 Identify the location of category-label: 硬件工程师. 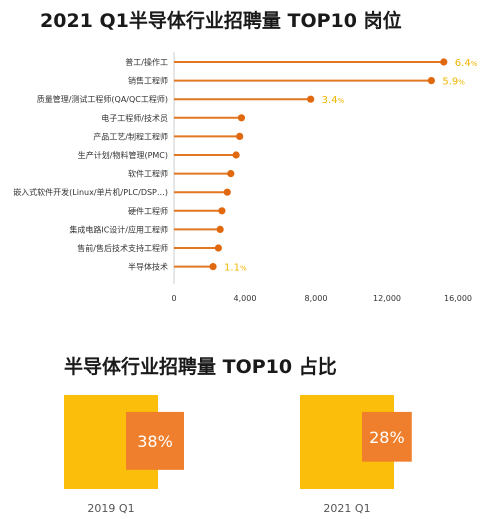
(148, 211).